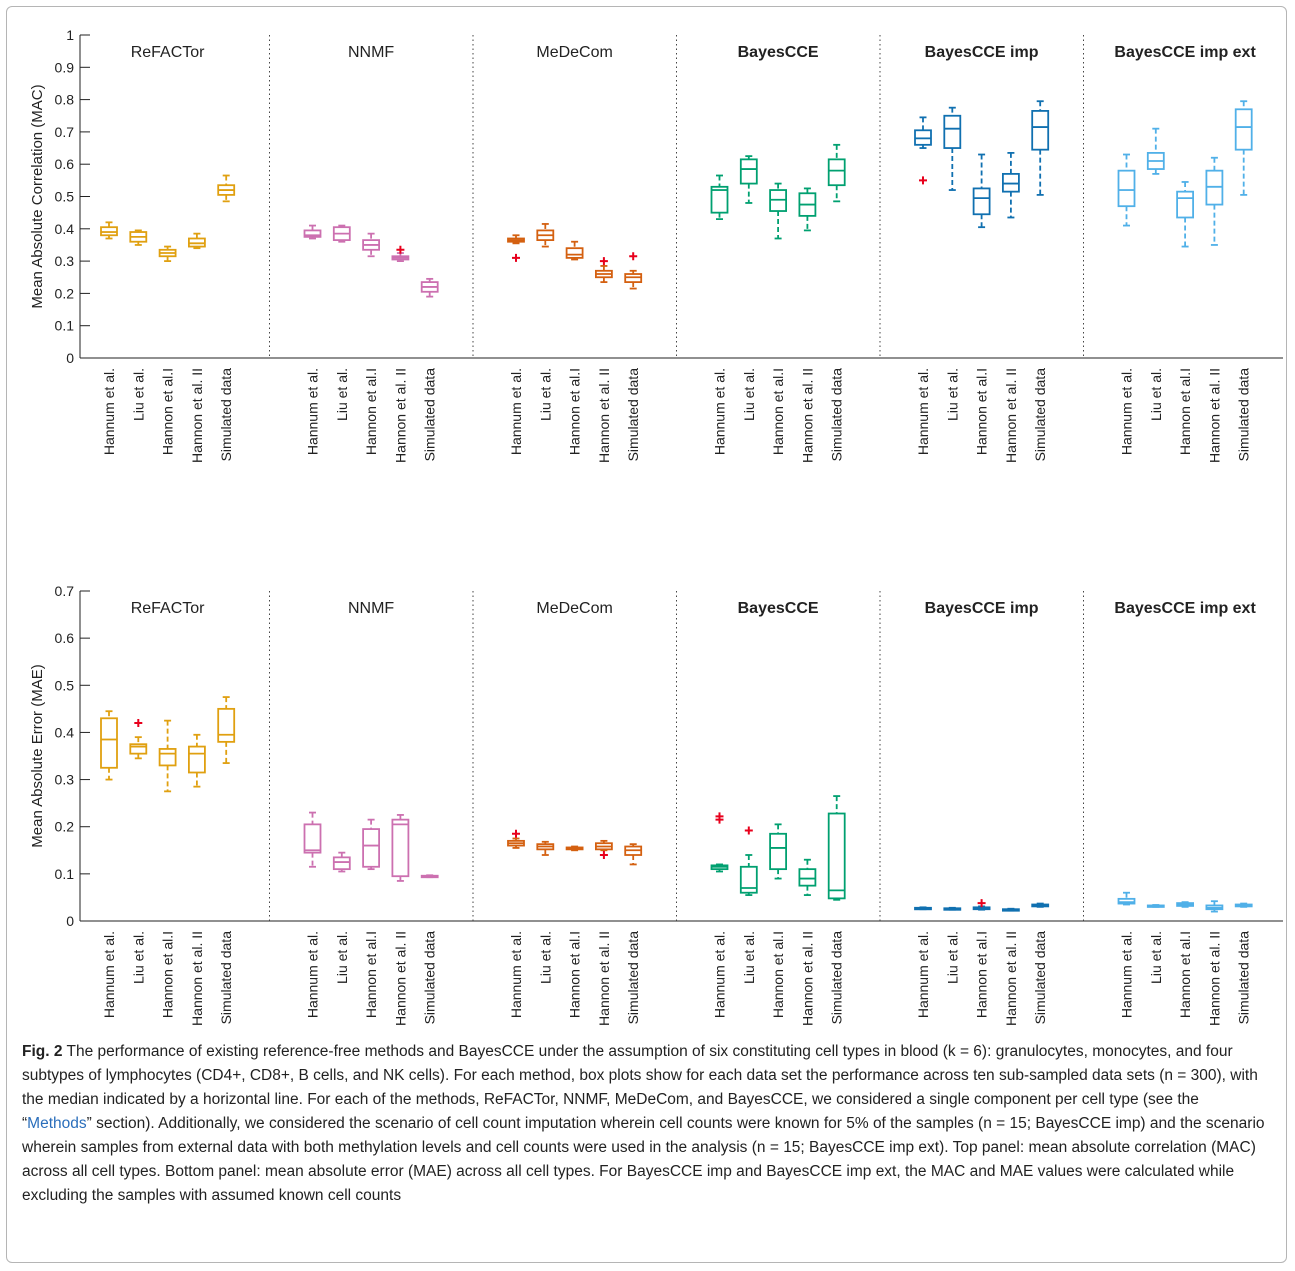 The image size is (1295, 1271). Describe the element at coordinates (57, 1123) in the screenshot. I see `methods-link: Methods` at that location.